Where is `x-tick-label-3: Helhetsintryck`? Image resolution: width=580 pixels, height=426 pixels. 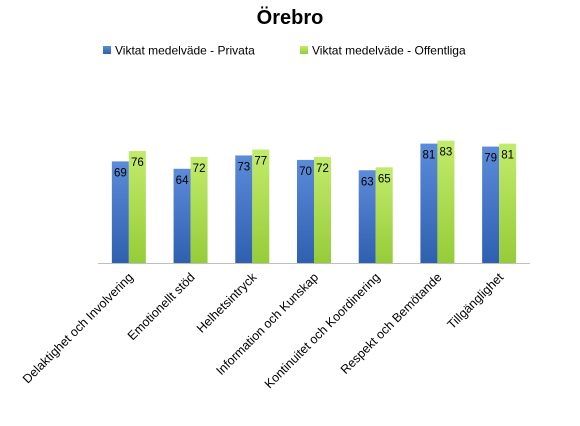 x-tick-label-3: Helhetsintryck is located at coordinates (227, 303).